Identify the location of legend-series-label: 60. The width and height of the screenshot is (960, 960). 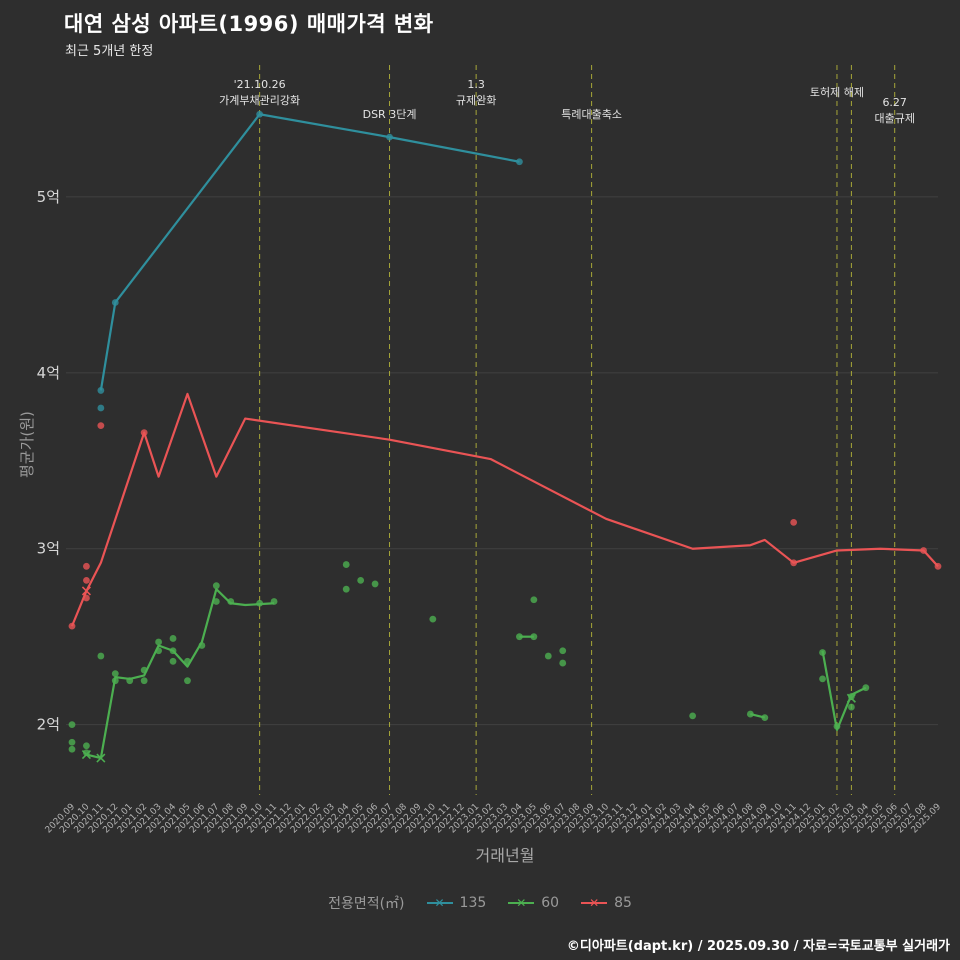
(550, 903).